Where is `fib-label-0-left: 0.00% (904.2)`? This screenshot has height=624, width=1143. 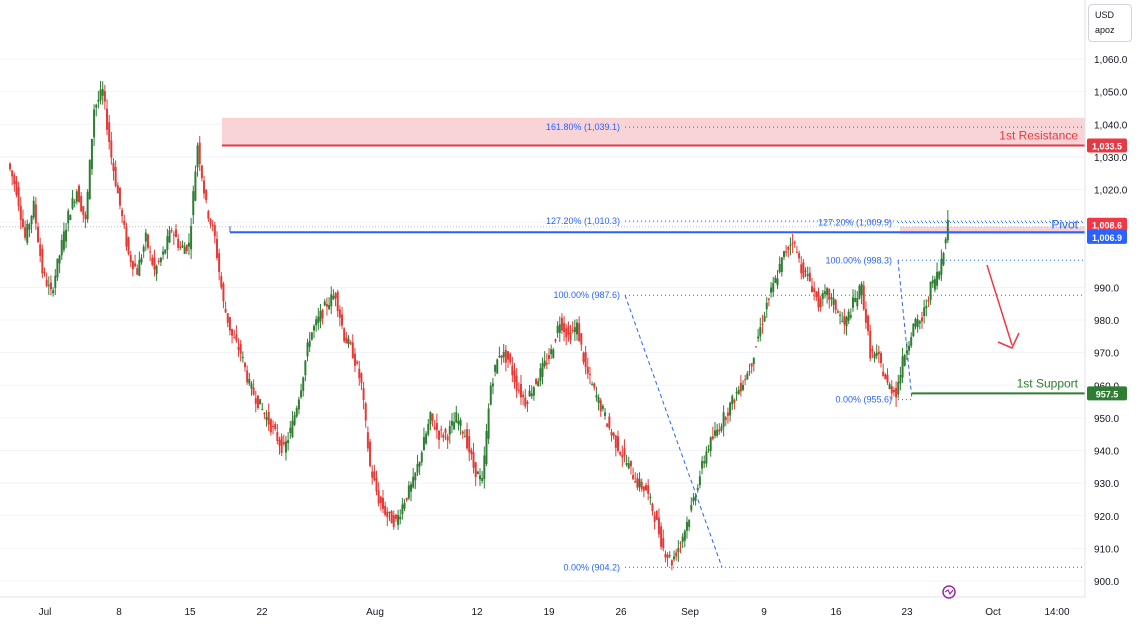
fib-label-0-left: 0.00% (904.2) is located at coordinates (591, 567).